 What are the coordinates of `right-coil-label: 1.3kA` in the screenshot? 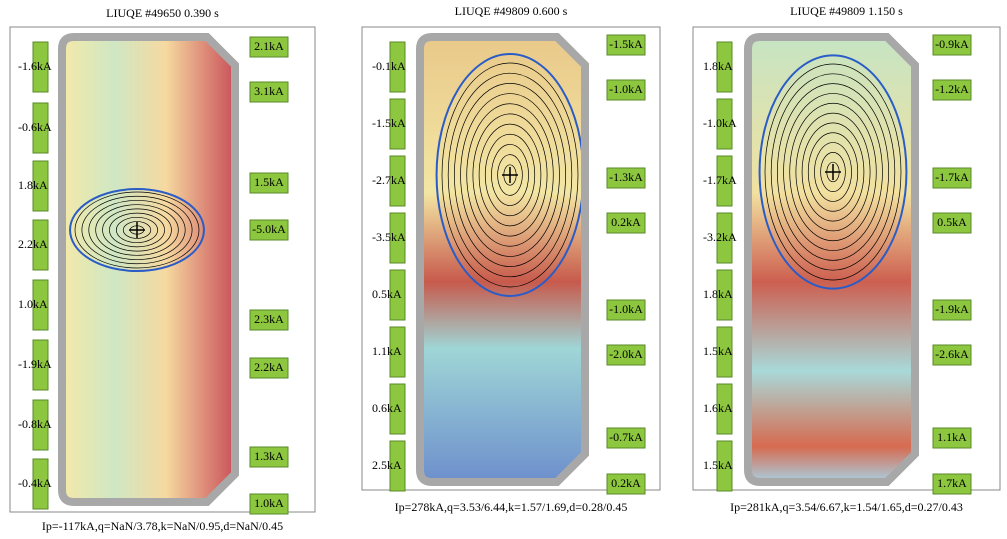 It's located at (269, 456).